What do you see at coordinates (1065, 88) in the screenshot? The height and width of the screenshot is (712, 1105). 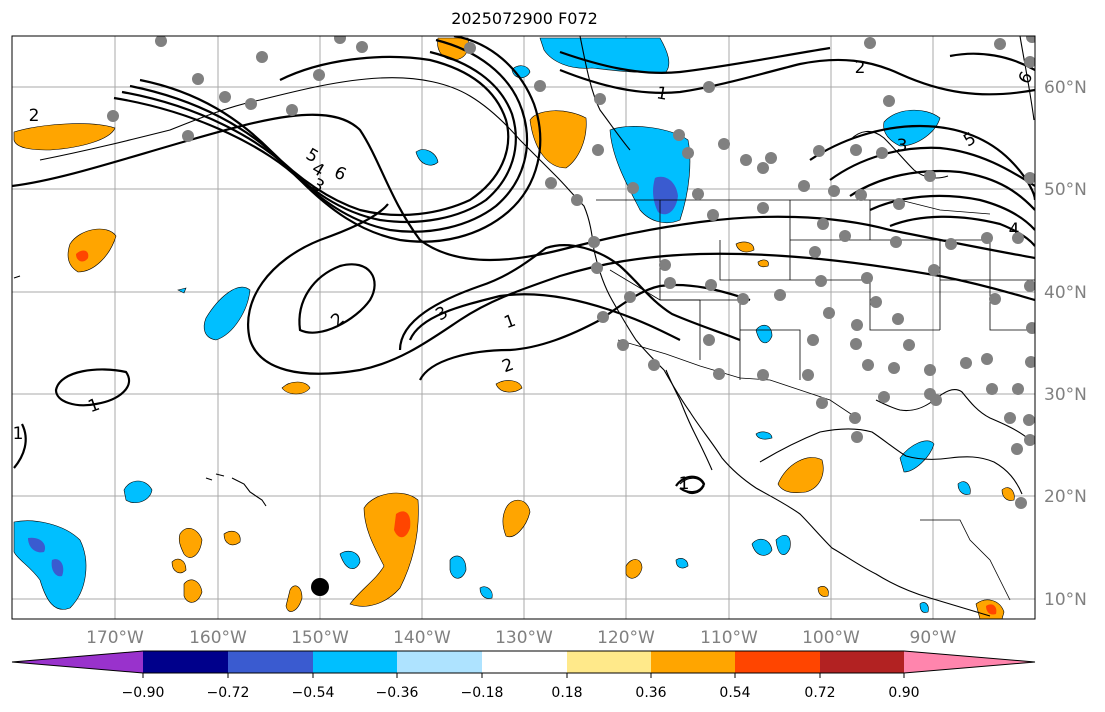 I see `latitude-label: 60°N` at bounding box center [1065, 88].